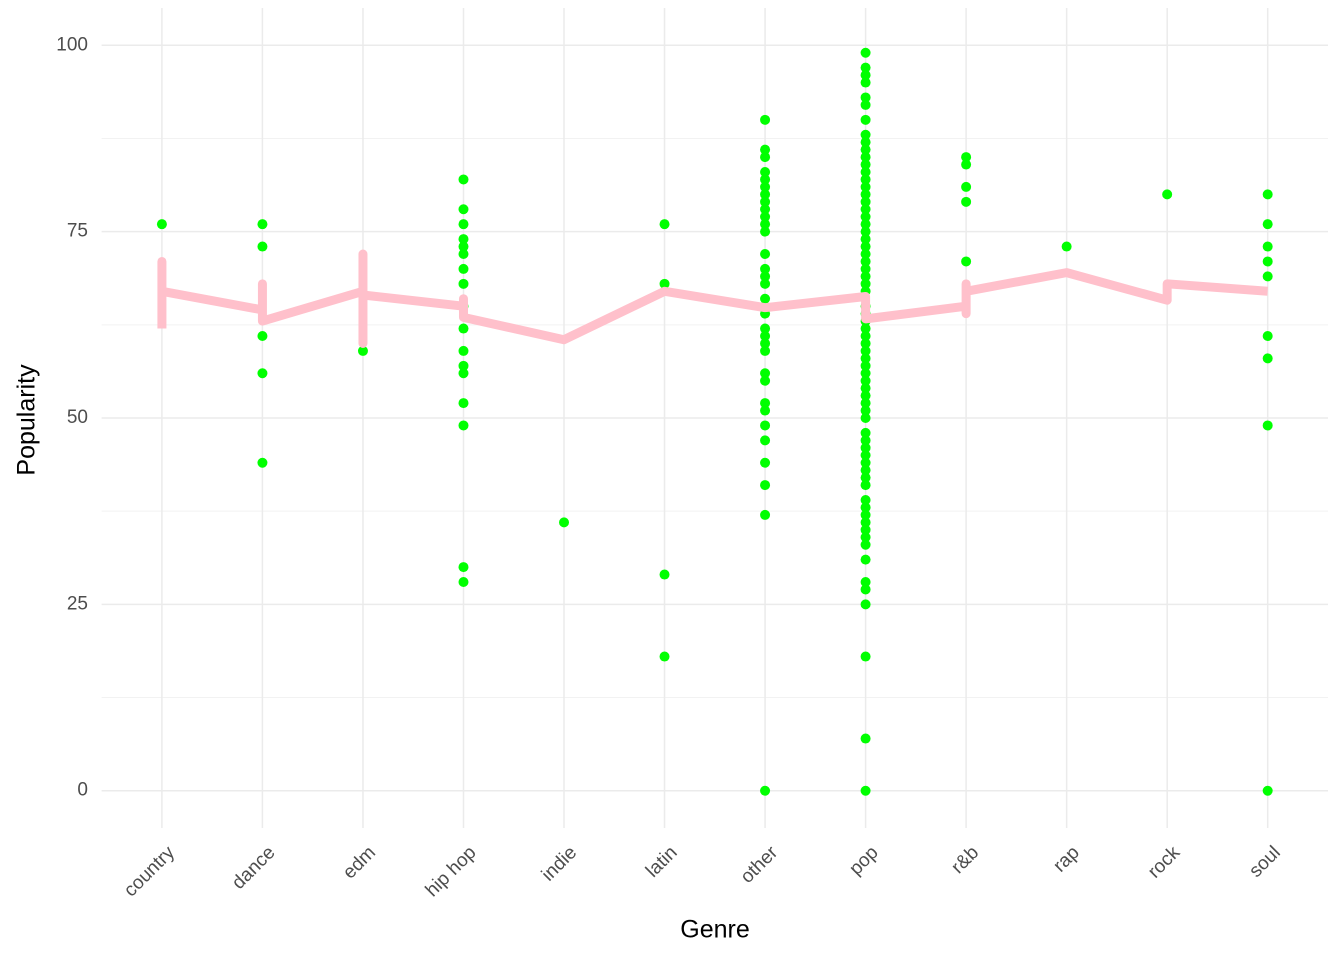 This screenshot has height=960, width=1344. I want to click on line, so click(713, 298).